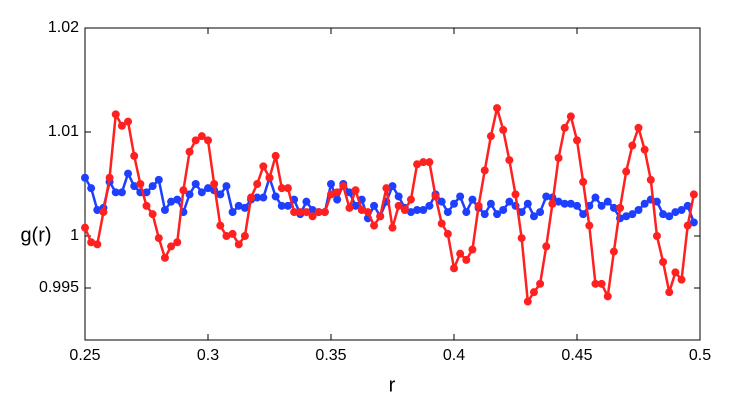  What do you see at coordinates (84, 355) in the screenshot?
I see `x-tick-label: 0.25` at bounding box center [84, 355].